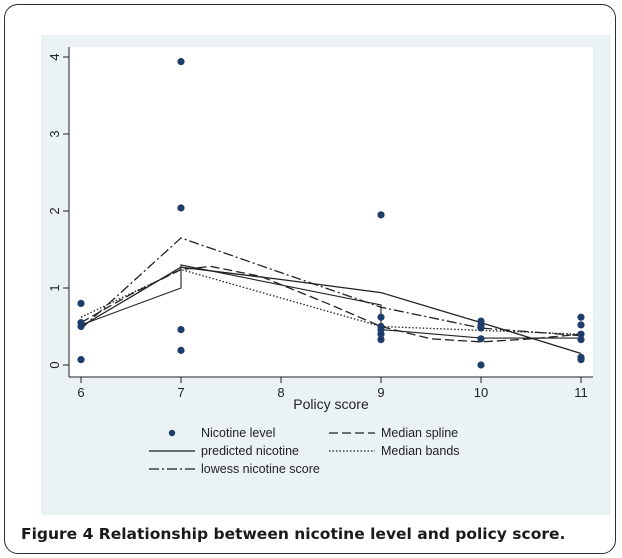  I want to click on series-line-lowess-nicotine-score, so click(331, 287).